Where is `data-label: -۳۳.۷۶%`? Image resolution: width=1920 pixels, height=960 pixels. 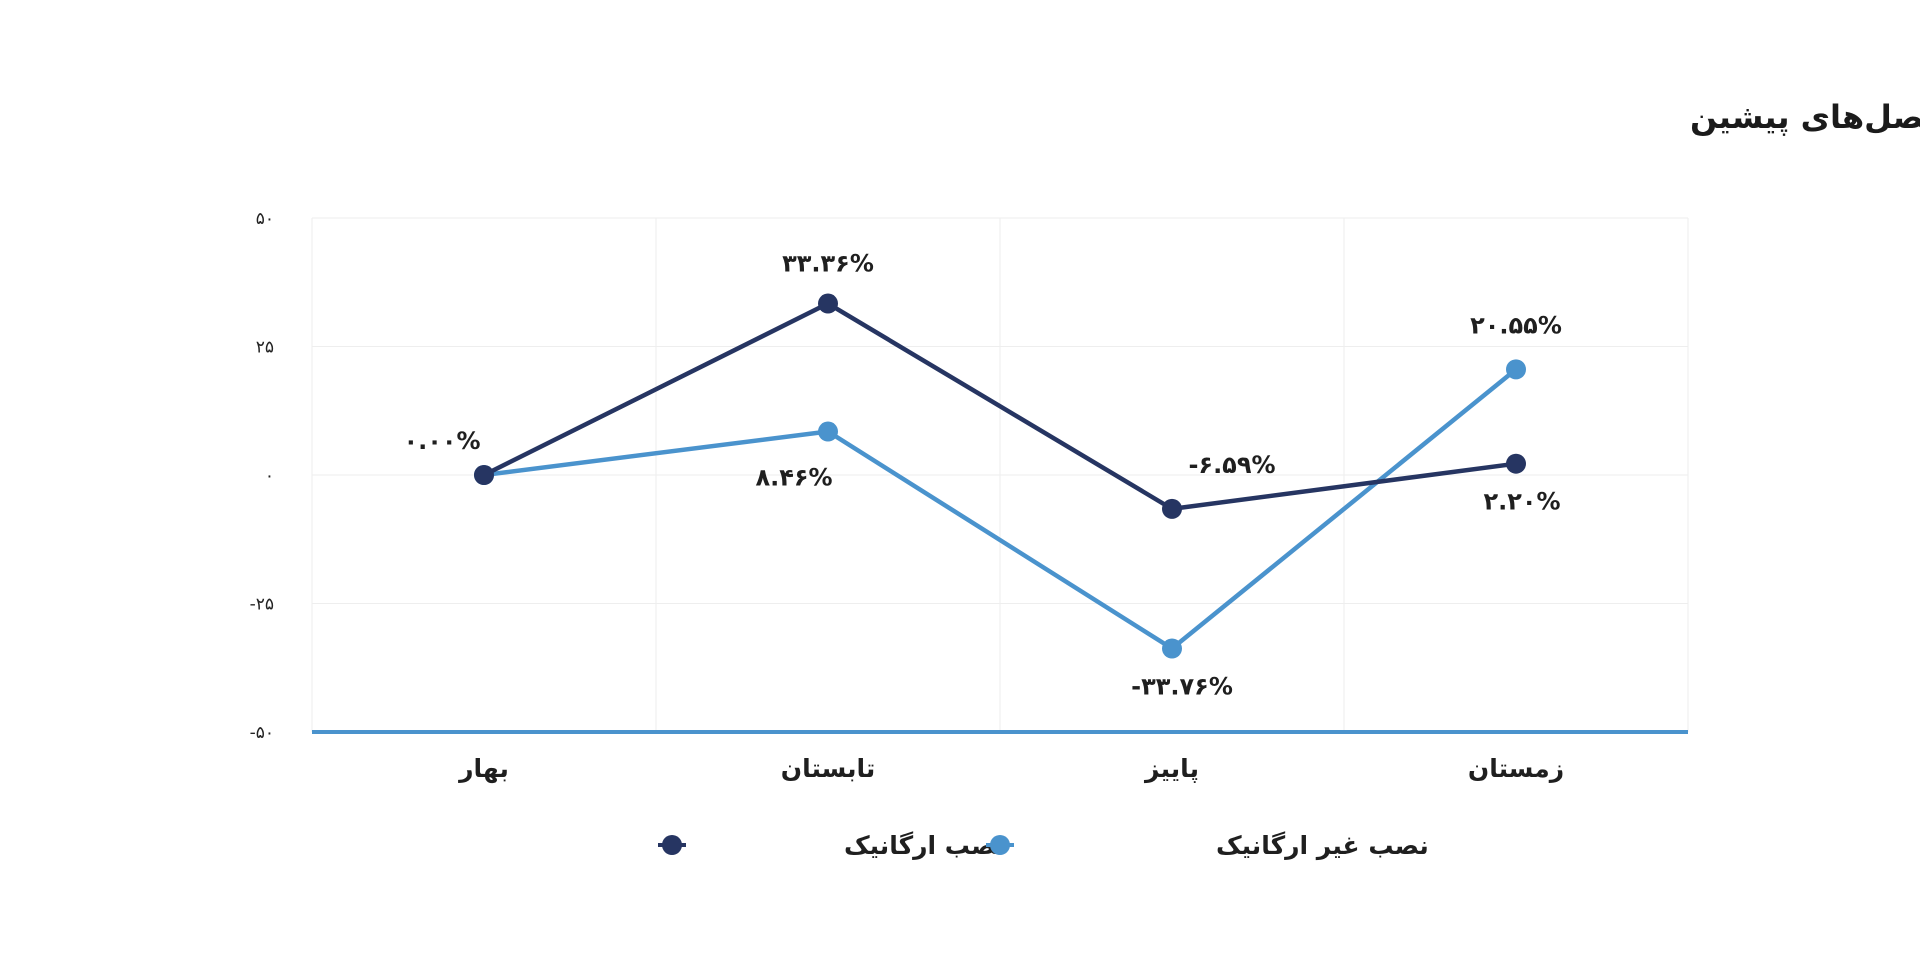 data-label: -۳۳.۷۶% is located at coordinates (1182, 687).